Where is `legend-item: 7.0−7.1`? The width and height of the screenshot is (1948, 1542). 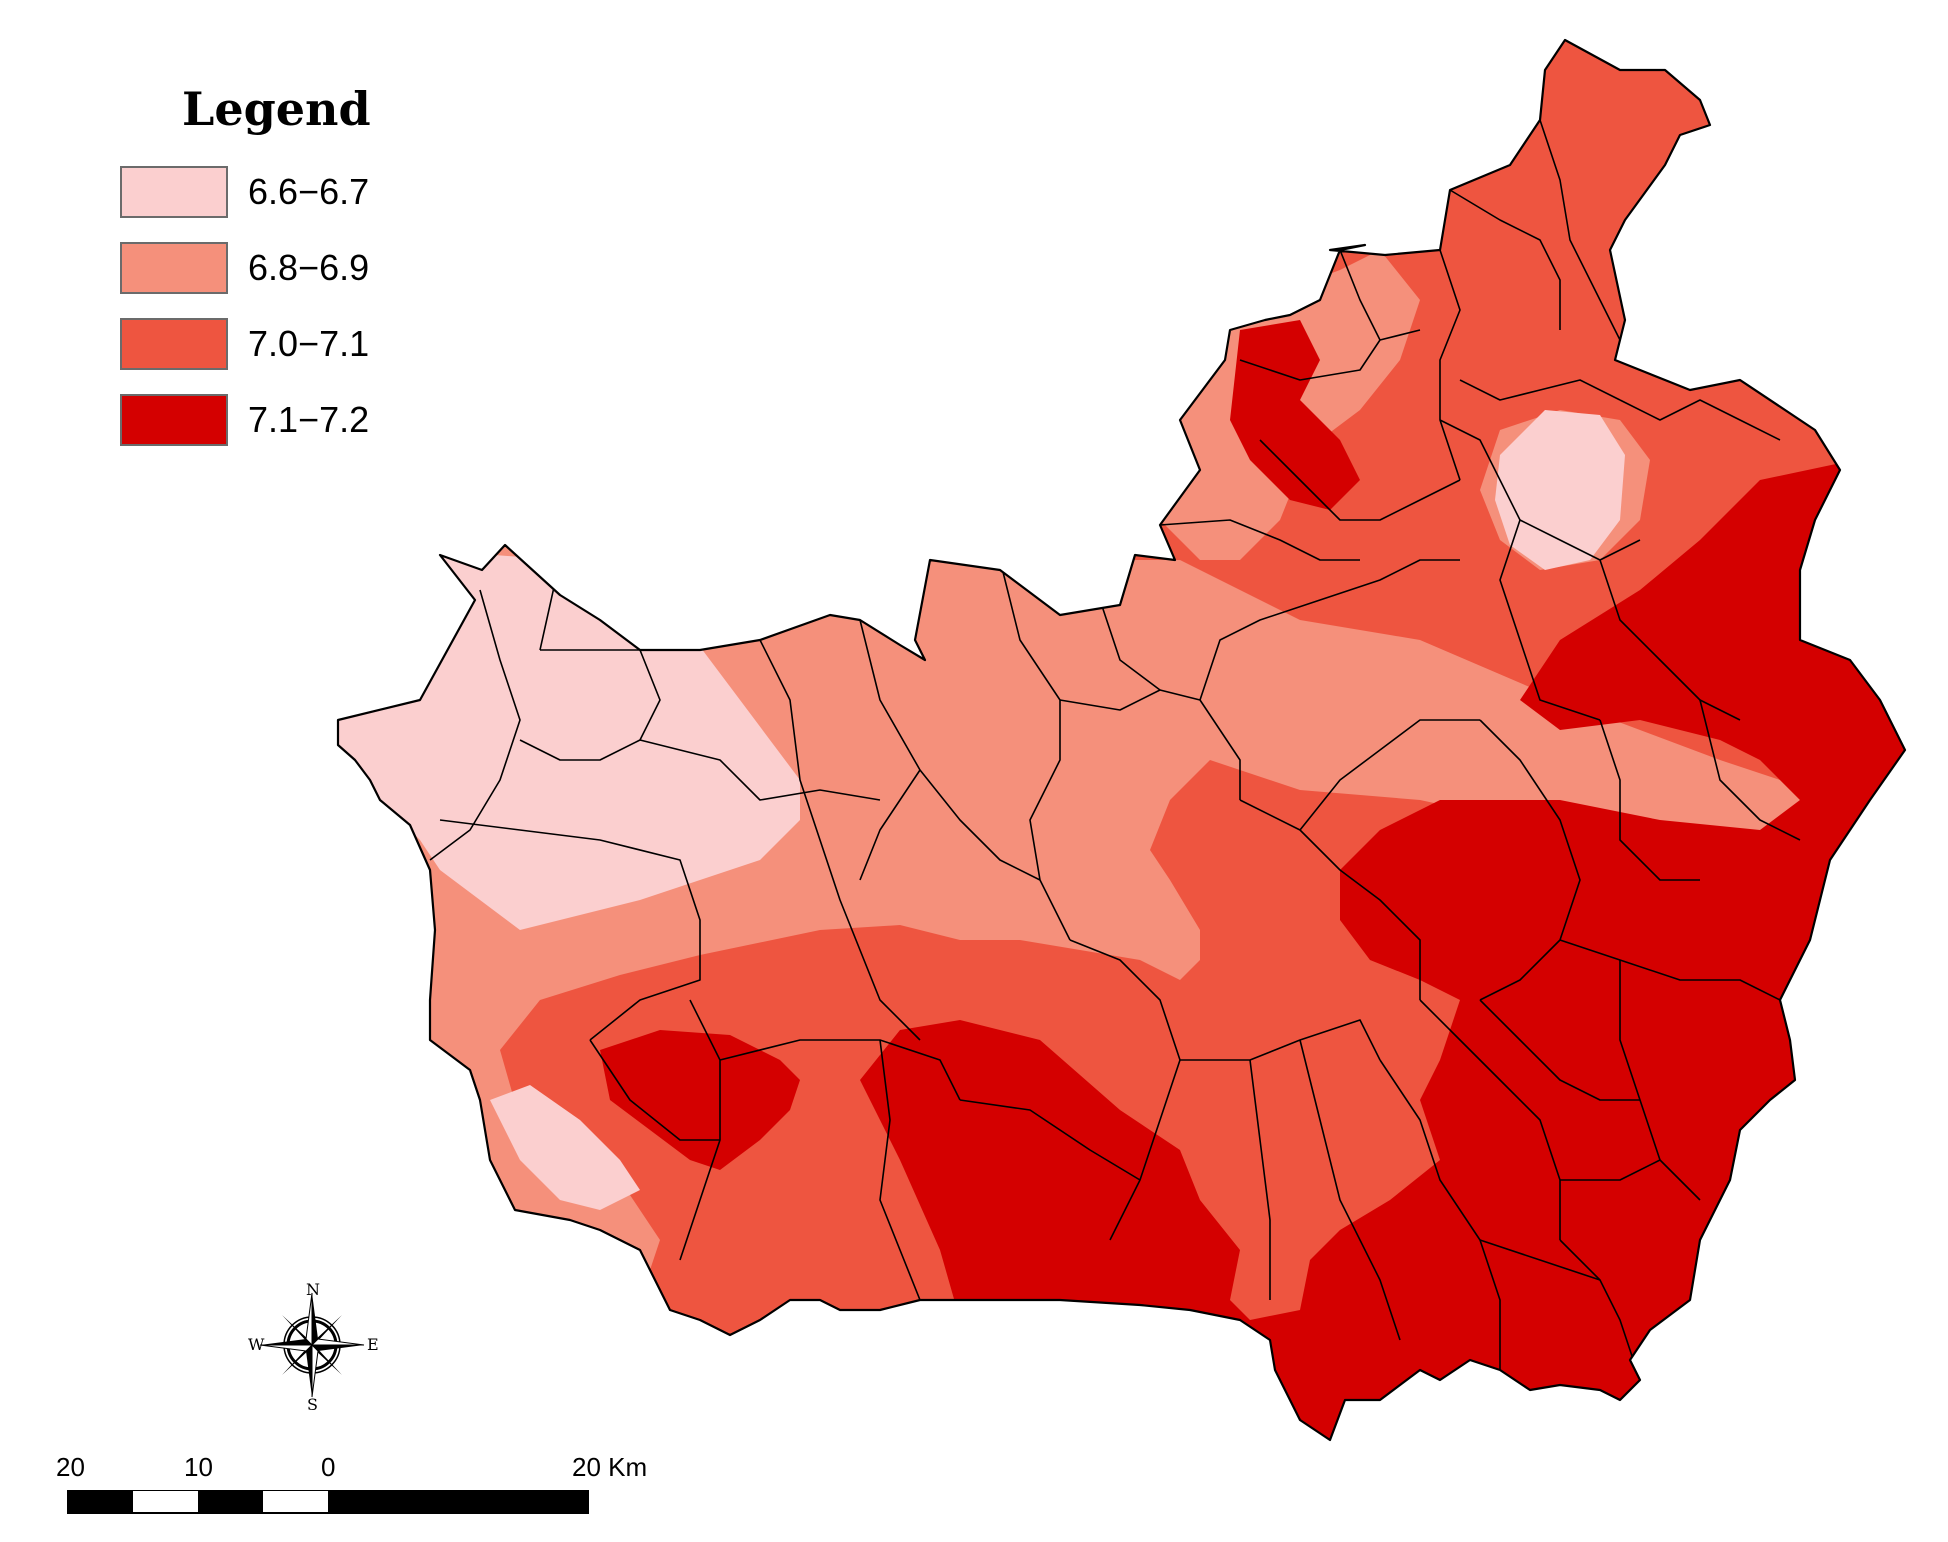 legend-item: 7.0−7.1 is located at coordinates (280, 344).